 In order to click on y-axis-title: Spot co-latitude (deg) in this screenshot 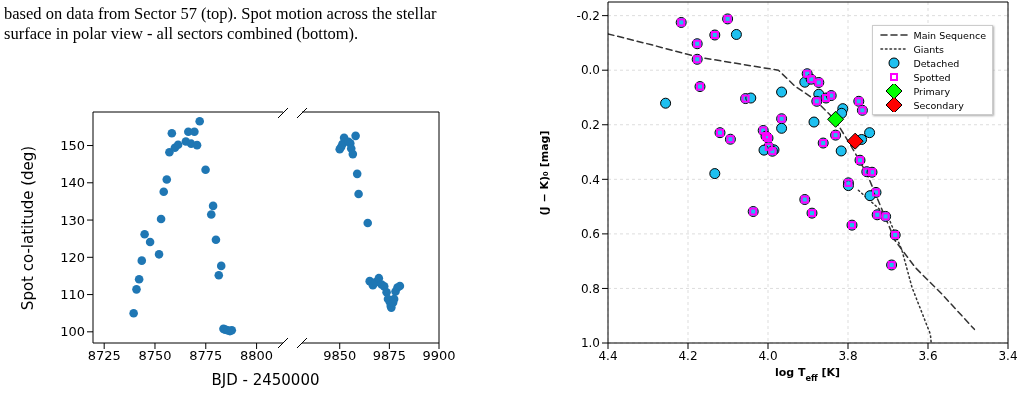, I will do `click(28, 228)`.